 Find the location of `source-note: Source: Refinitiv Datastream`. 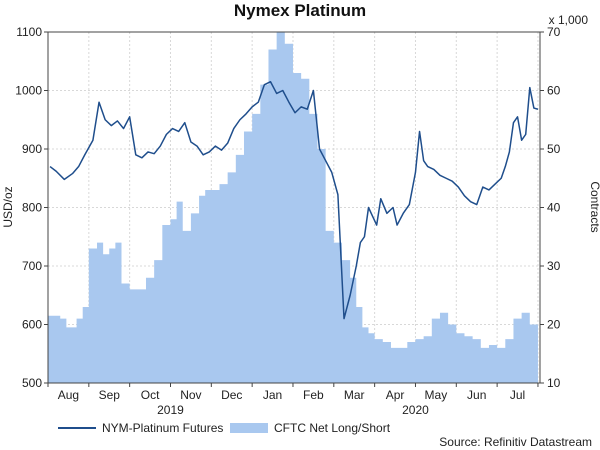

source-note: Source: Refinitiv Datastream is located at coordinates (515, 442).